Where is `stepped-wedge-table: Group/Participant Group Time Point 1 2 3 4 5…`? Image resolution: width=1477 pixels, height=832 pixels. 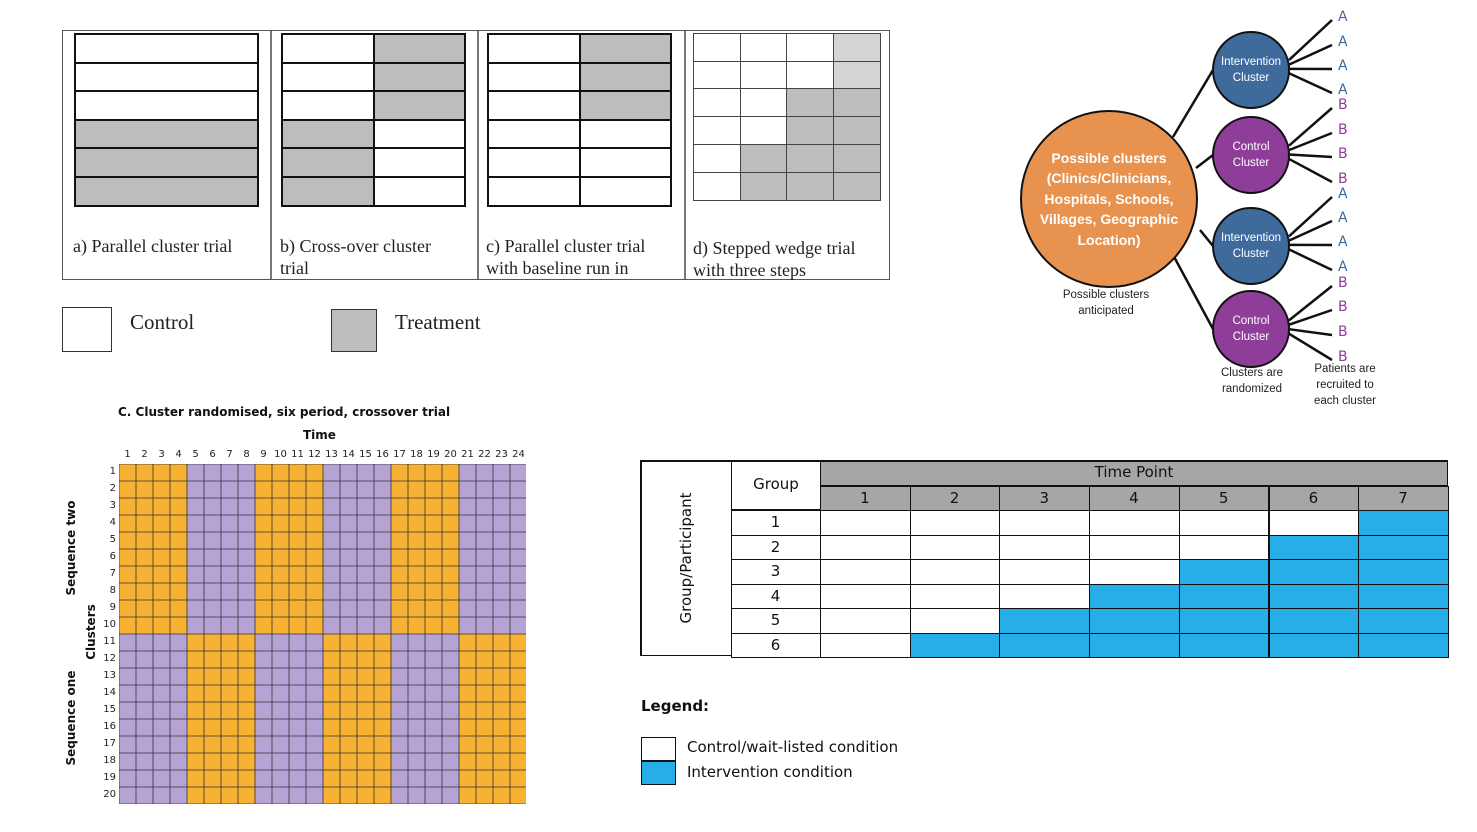 stepped-wedge-table: Group/Participant Group Time Point 1 2 3 4 5… is located at coordinates (1044, 559).